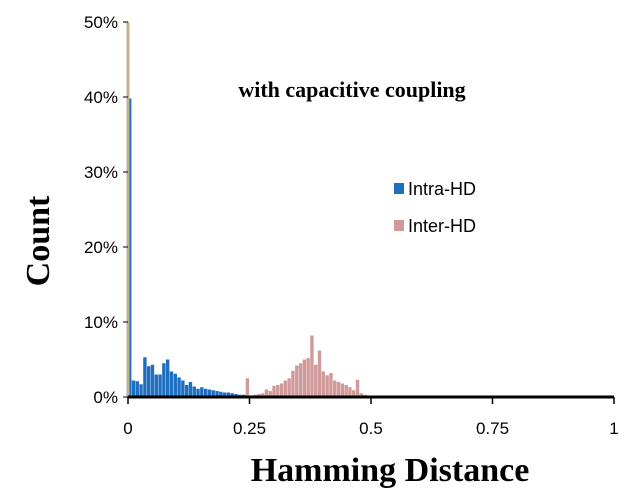 This screenshot has width=633, height=489. What do you see at coordinates (371, 417) in the screenshot?
I see `x-ticks: 0 0.25 0.5 0.75 1` at bounding box center [371, 417].